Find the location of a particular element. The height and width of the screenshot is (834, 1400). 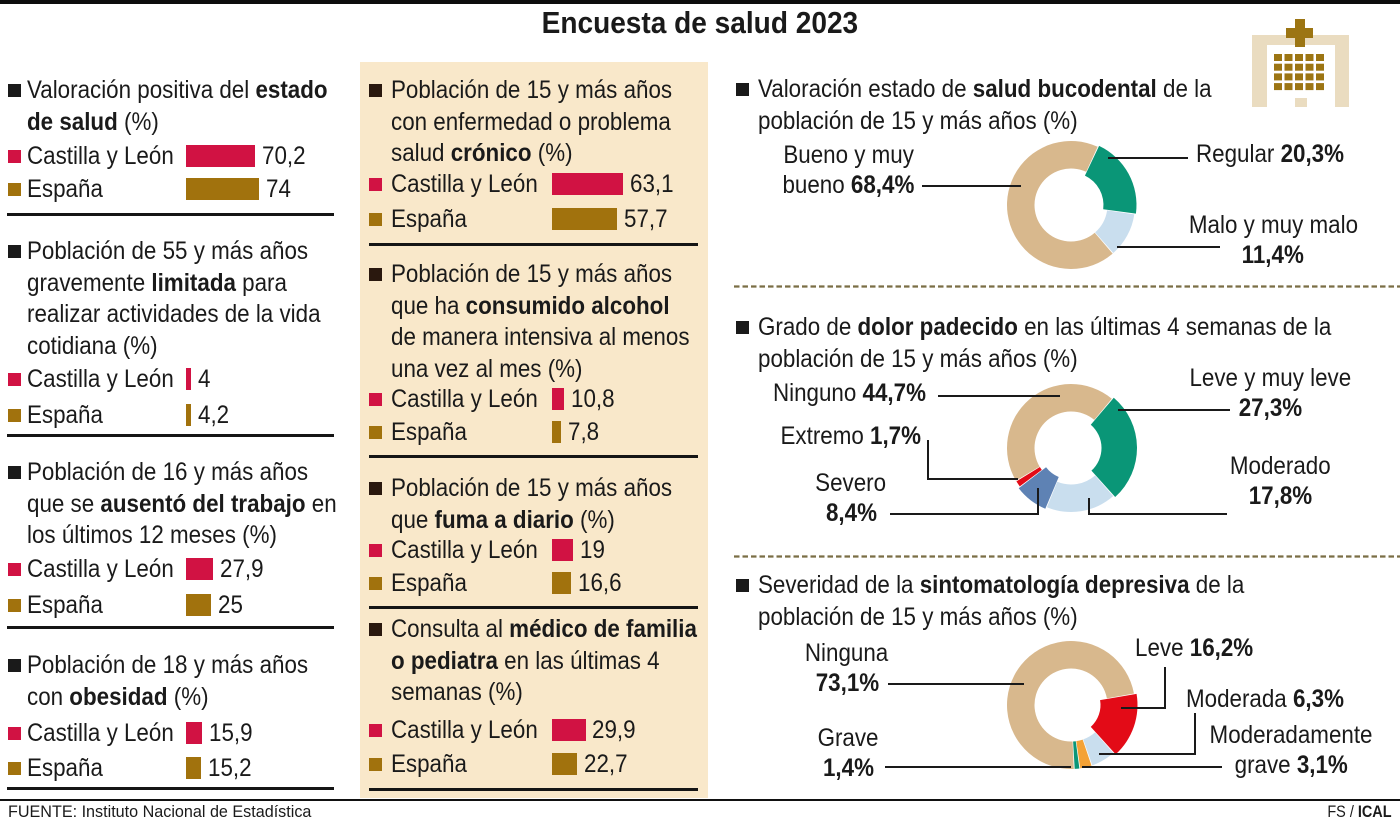

heading-line: que ha consumido alcohol is located at coordinates (558, 307).